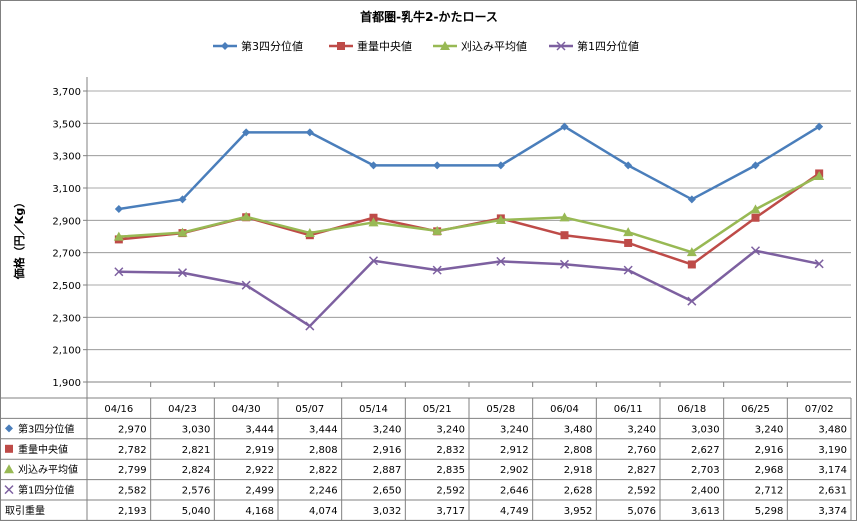  What do you see at coordinates (196, 491) in the screenshot?
I see `table-cell: 2,576` at bounding box center [196, 491].